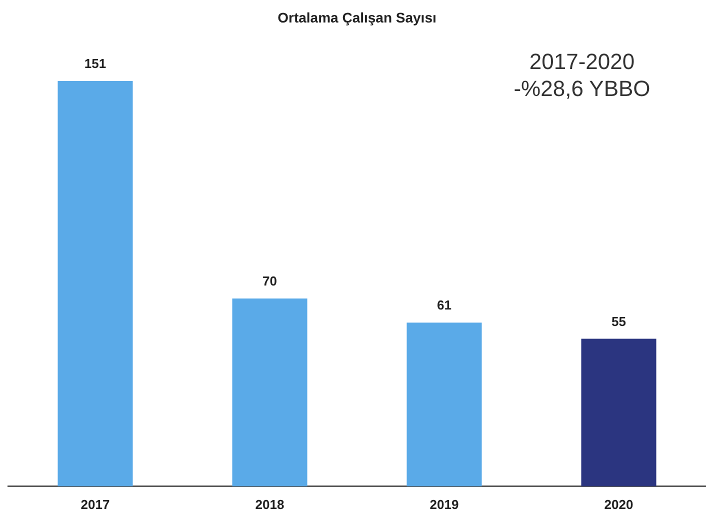 This screenshot has width=706, height=524. What do you see at coordinates (95, 504) in the screenshot?
I see `x-tick-label: 2017` at bounding box center [95, 504].